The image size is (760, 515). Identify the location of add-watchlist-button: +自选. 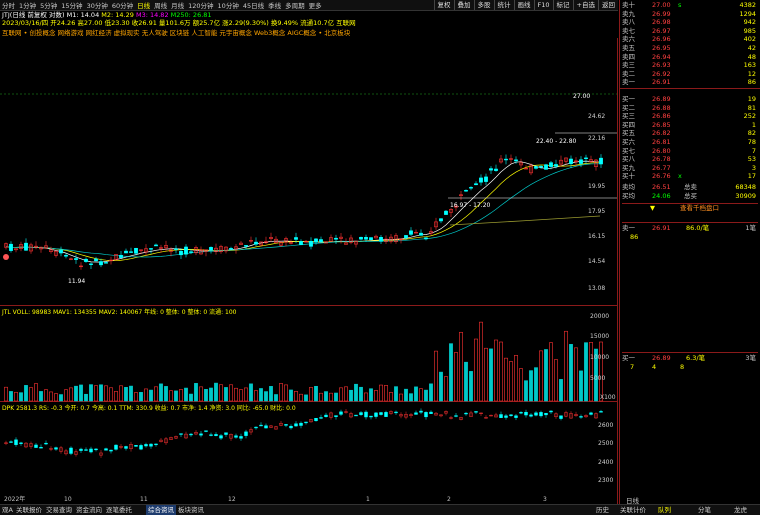
(585, 5).